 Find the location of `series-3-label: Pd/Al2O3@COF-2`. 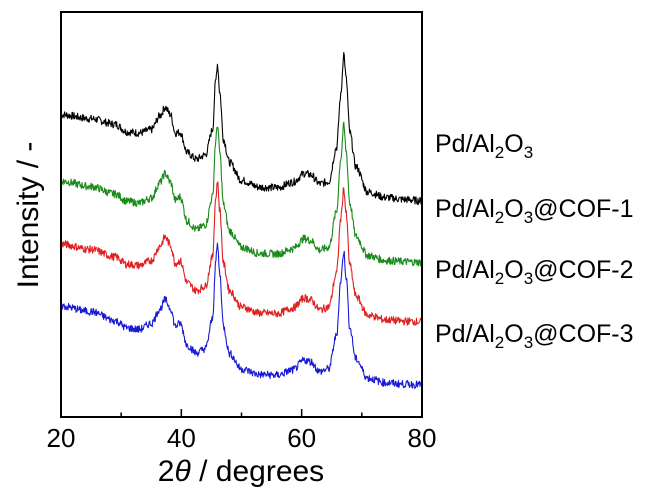

series-3-label: Pd/Al2O3@COF-2 is located at coordinates (534, 272).